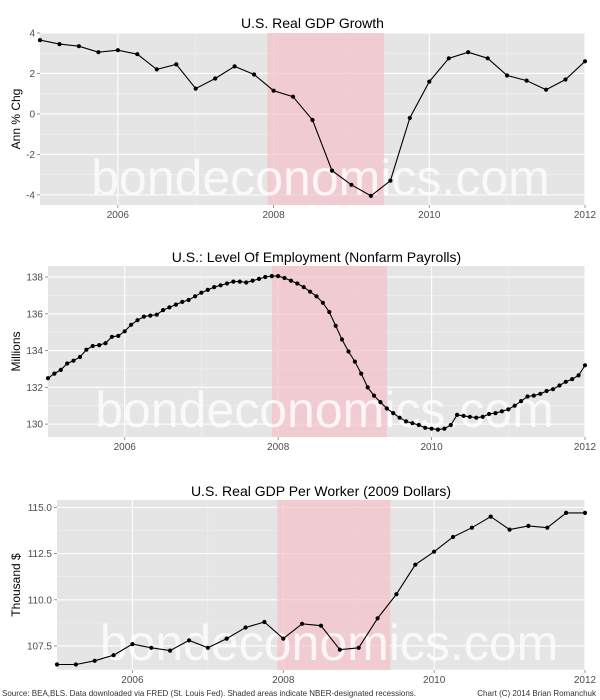 The height and width of the screenshot is (700, 600). What do you see at coordinates (40, 600) in the screenshot?
I see `y-tick-label: 110.0` at bounding box center [40, 600].